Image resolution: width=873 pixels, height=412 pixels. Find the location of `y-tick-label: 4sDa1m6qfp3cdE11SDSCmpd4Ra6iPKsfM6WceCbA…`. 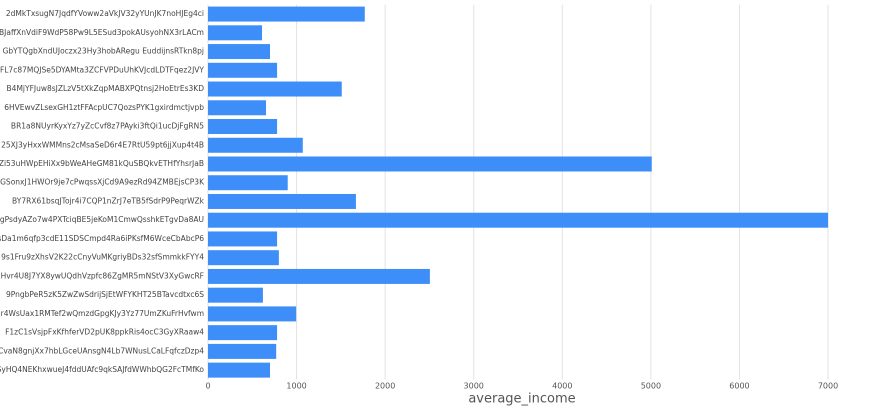

y-tick-label: 4sDa1m6qfp3cdE11SDSCmpd4Ra6iPKsfM6WceCbA… is located at coordinates (102, 238).